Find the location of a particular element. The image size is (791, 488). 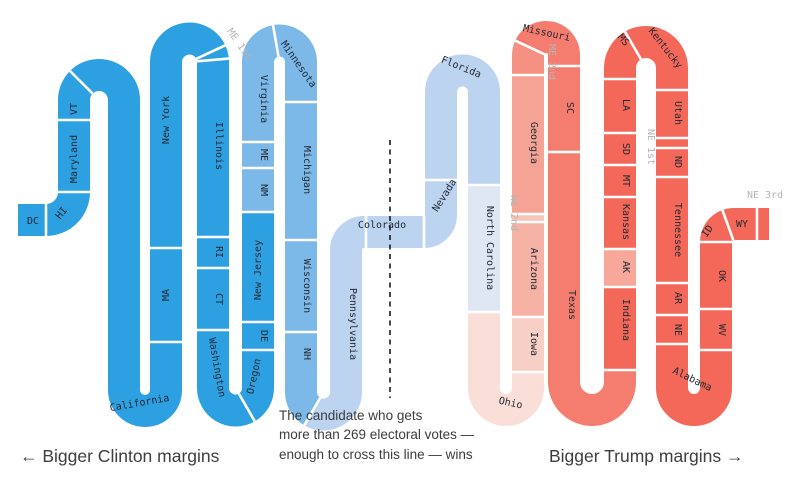

label-ne: NE is located at coordinates (677, 330).